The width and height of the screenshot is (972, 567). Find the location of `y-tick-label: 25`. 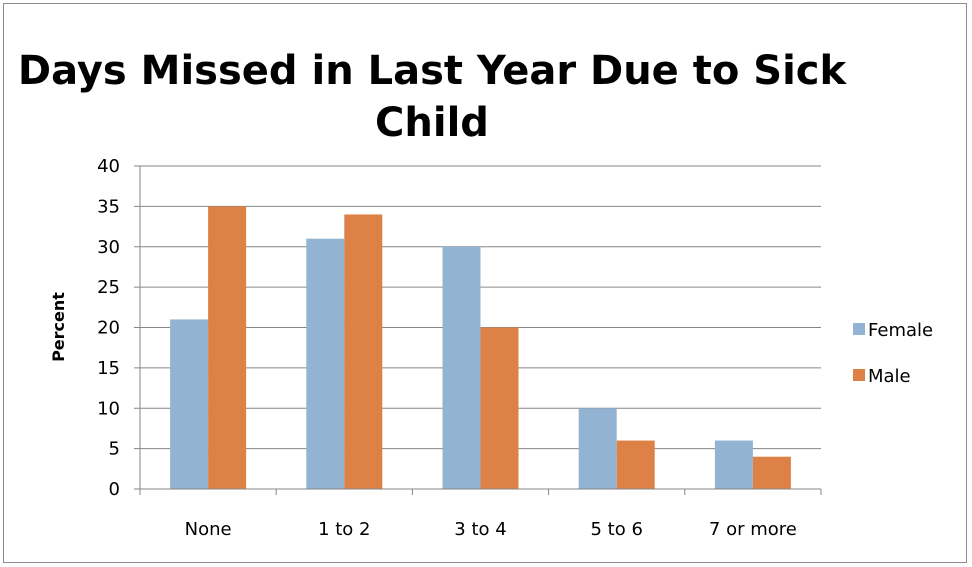

y-tick-label: 25 is located at coordinates (108, 287).